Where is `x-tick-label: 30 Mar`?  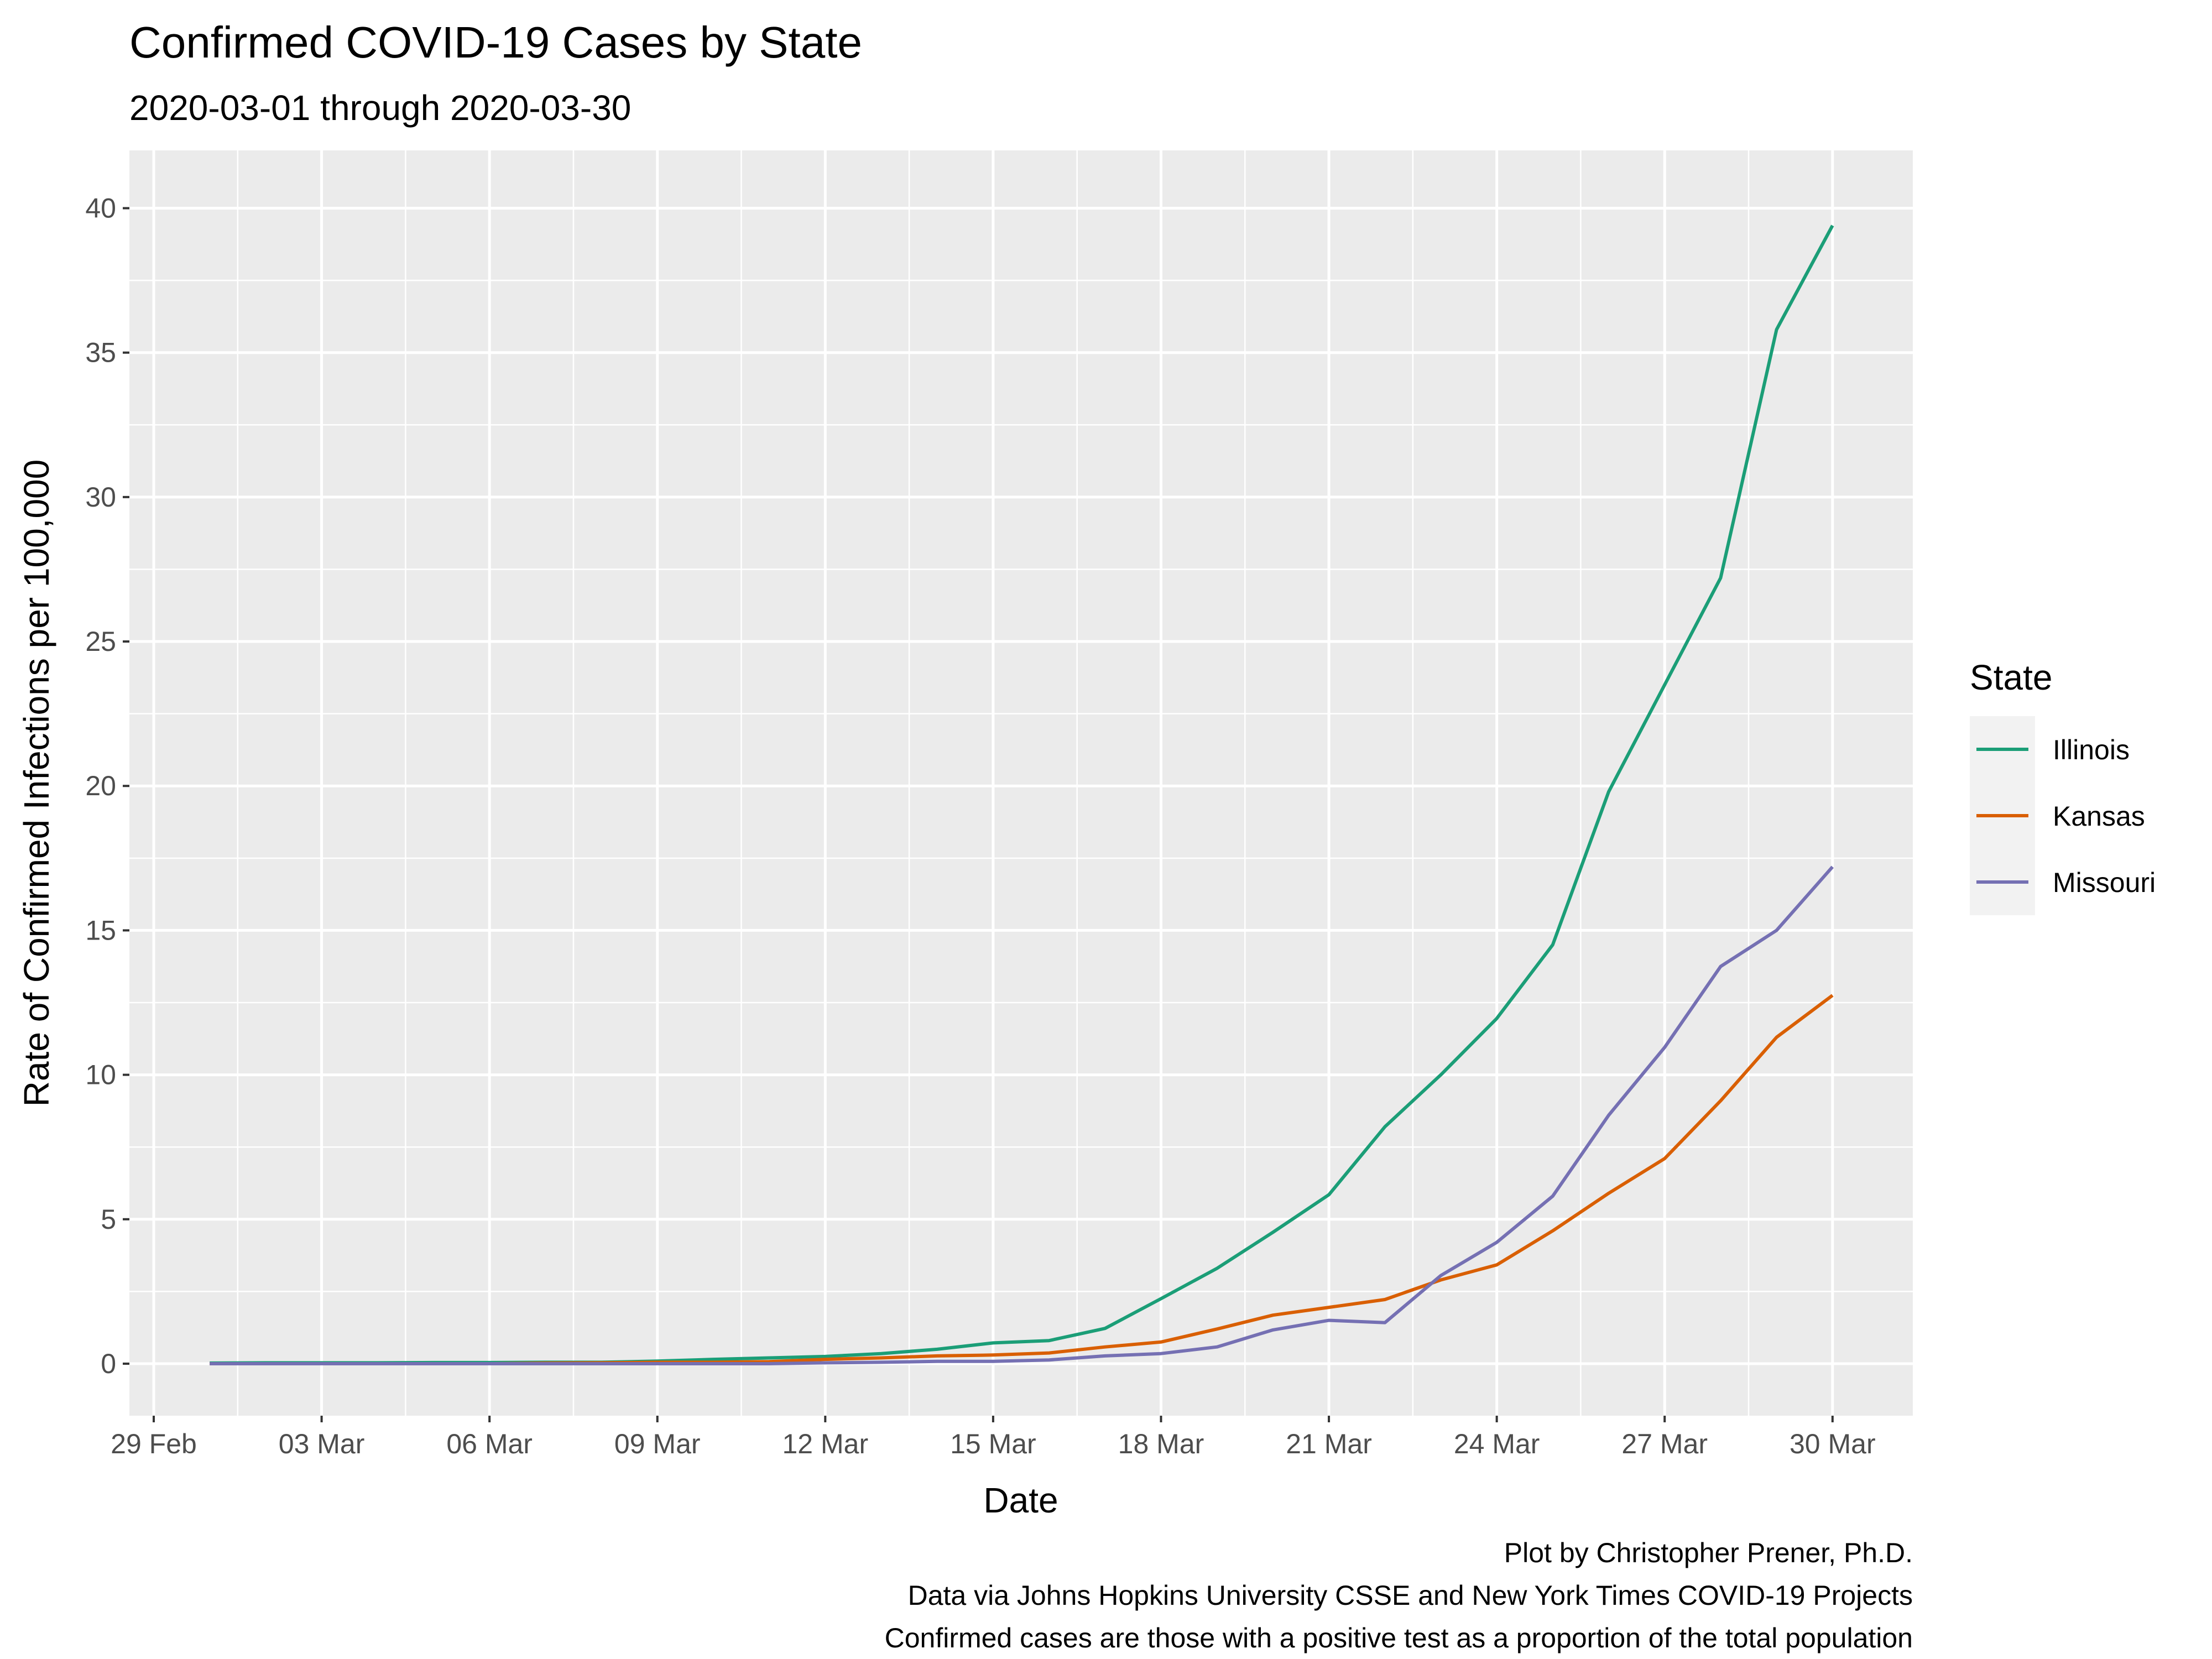 x-tick-label: 30 Mar is located at coordinates (1833, 1443).